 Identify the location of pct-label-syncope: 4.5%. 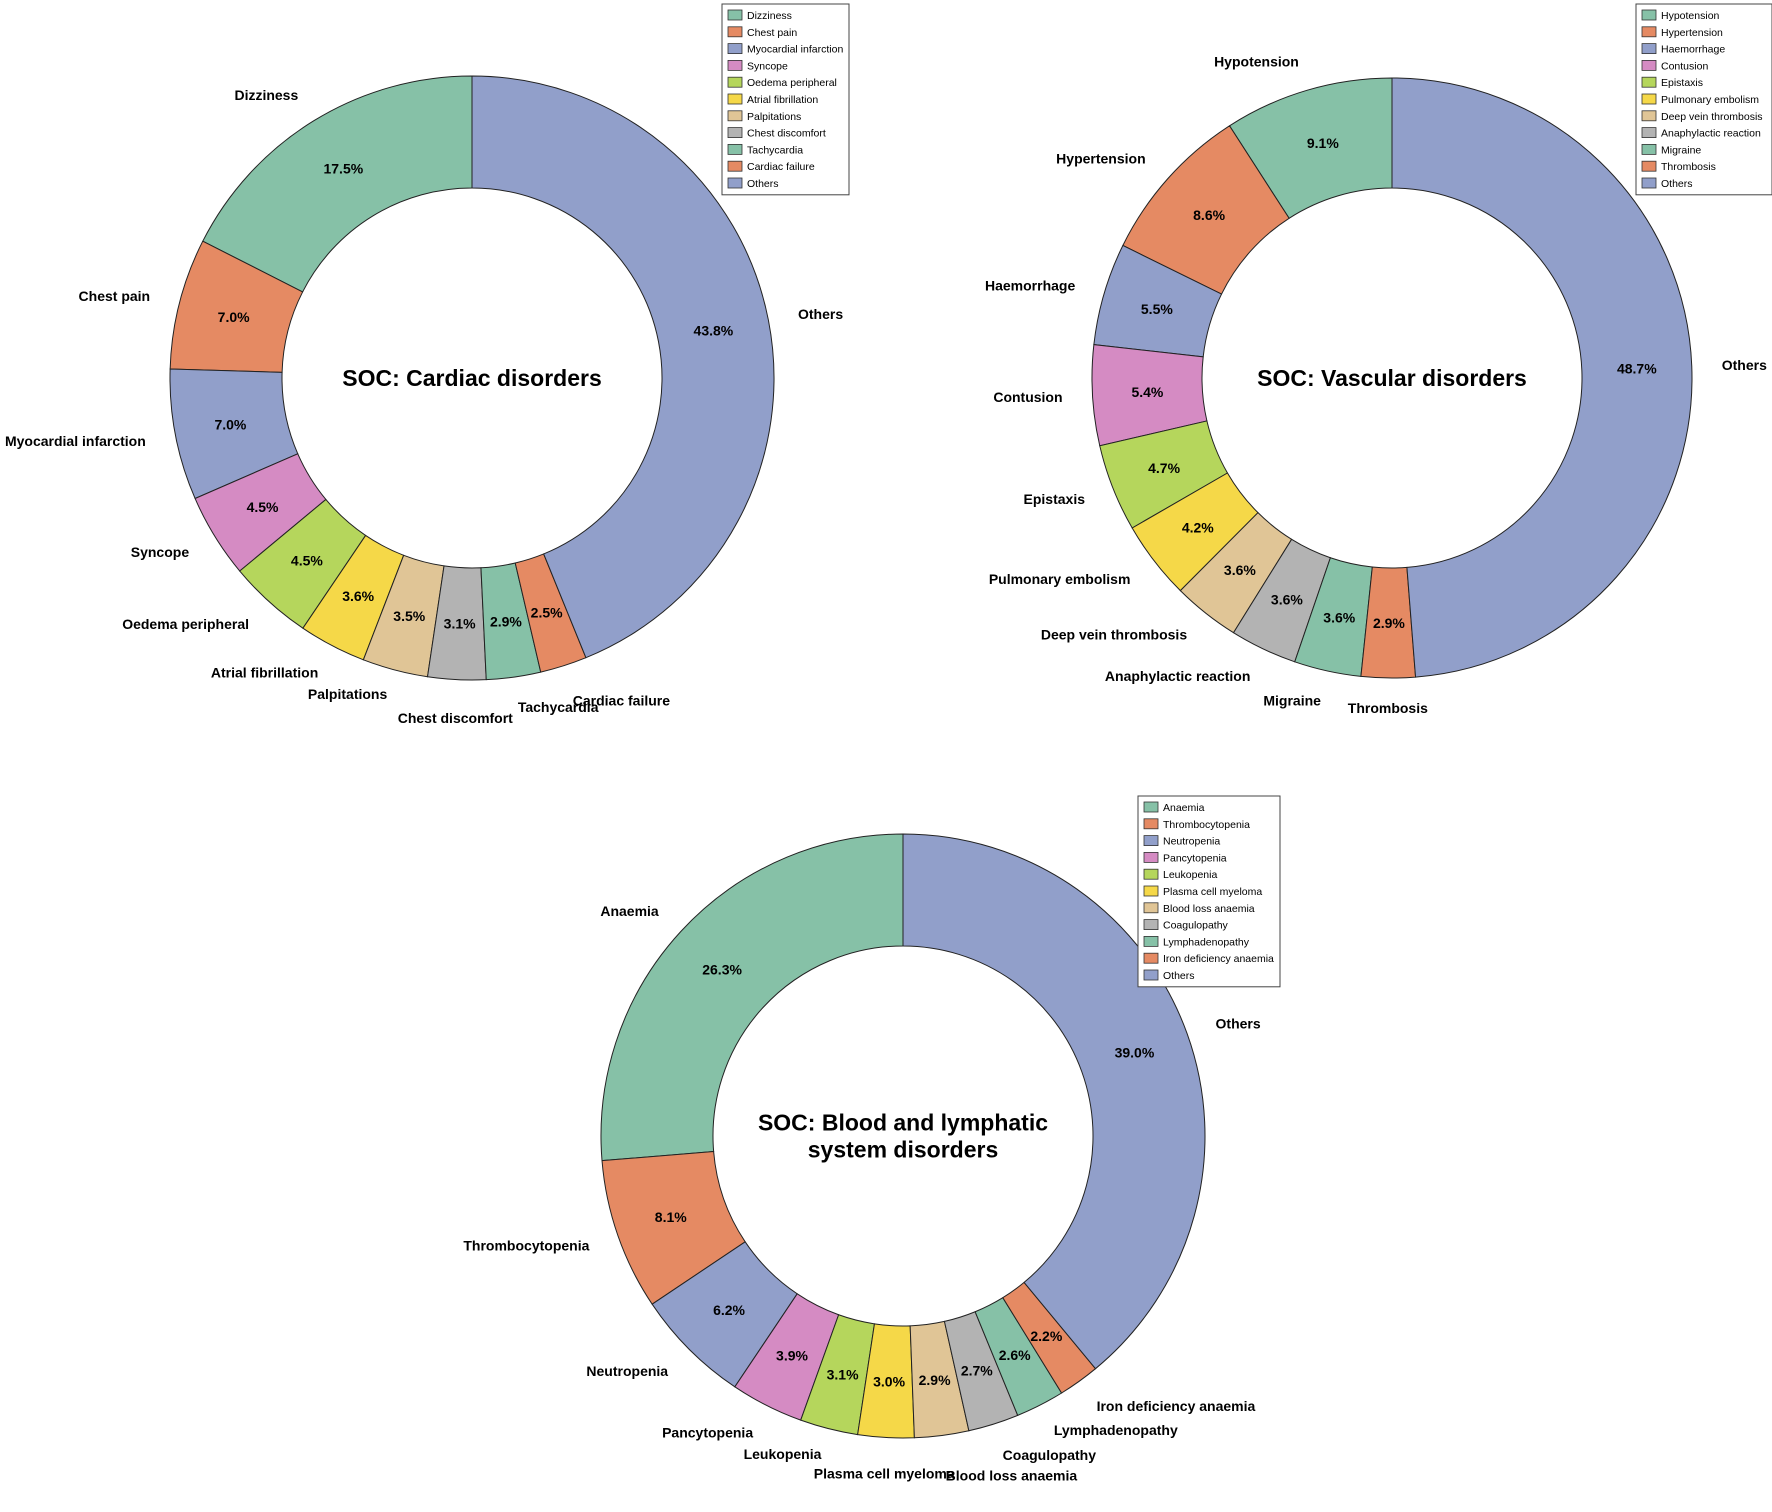
(263, 507).